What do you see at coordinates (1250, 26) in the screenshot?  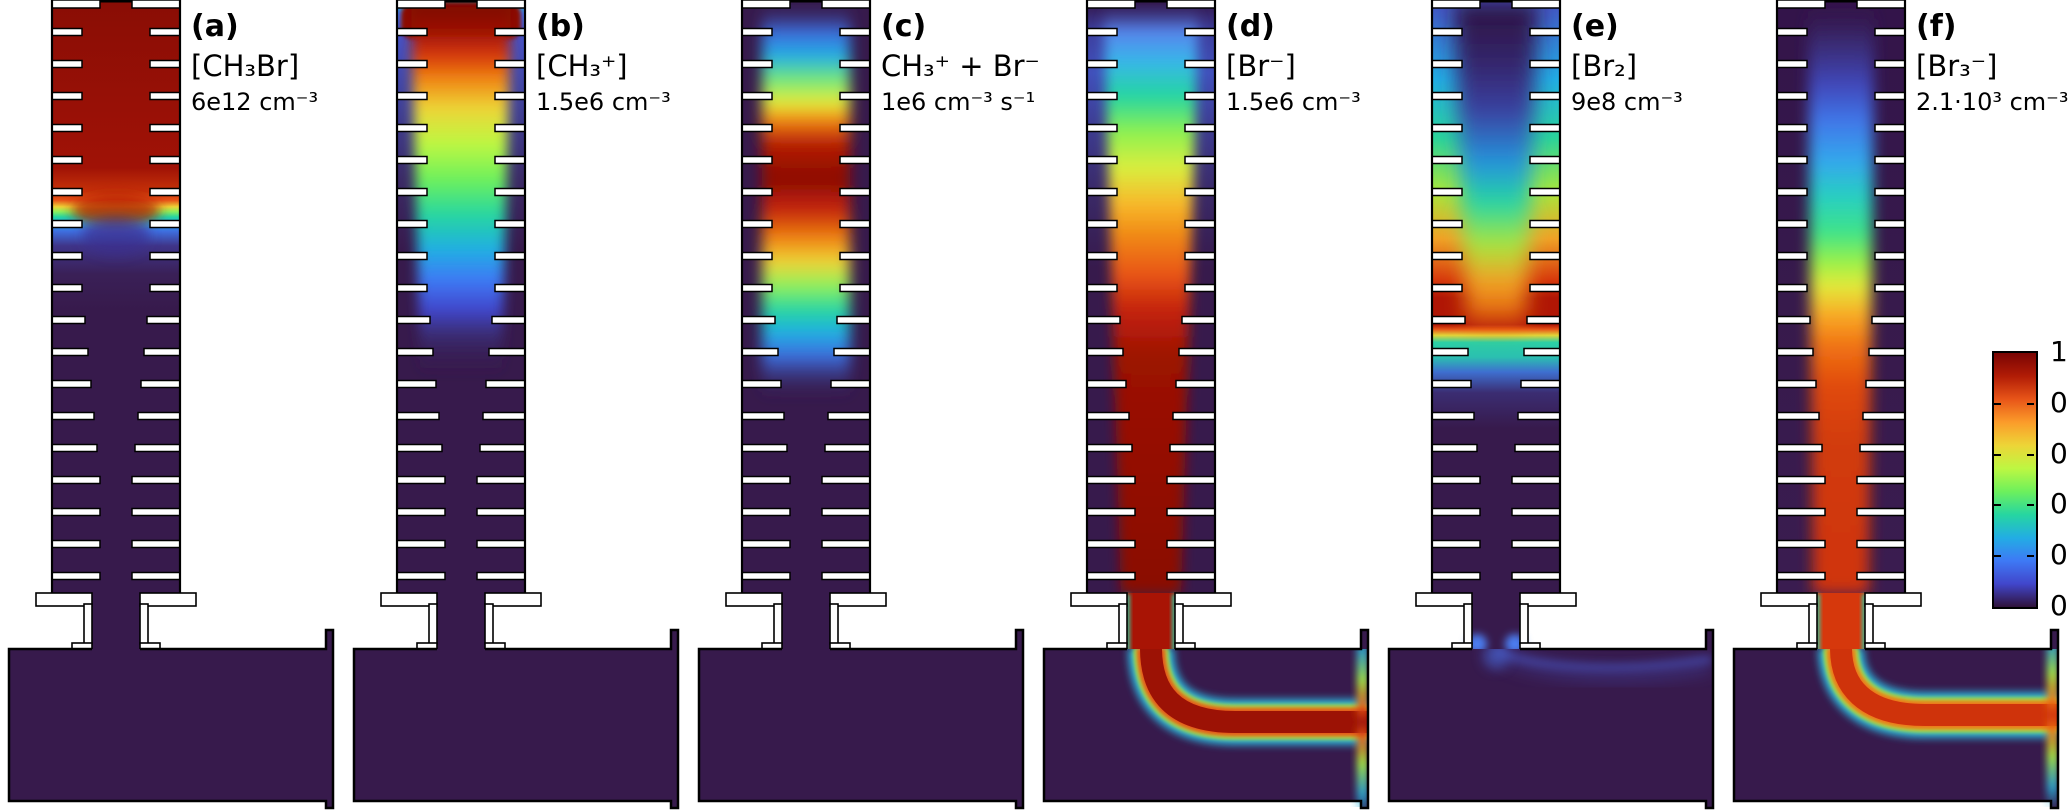 I see `panel-tag: (d)` at bounding box center [1250, 26].